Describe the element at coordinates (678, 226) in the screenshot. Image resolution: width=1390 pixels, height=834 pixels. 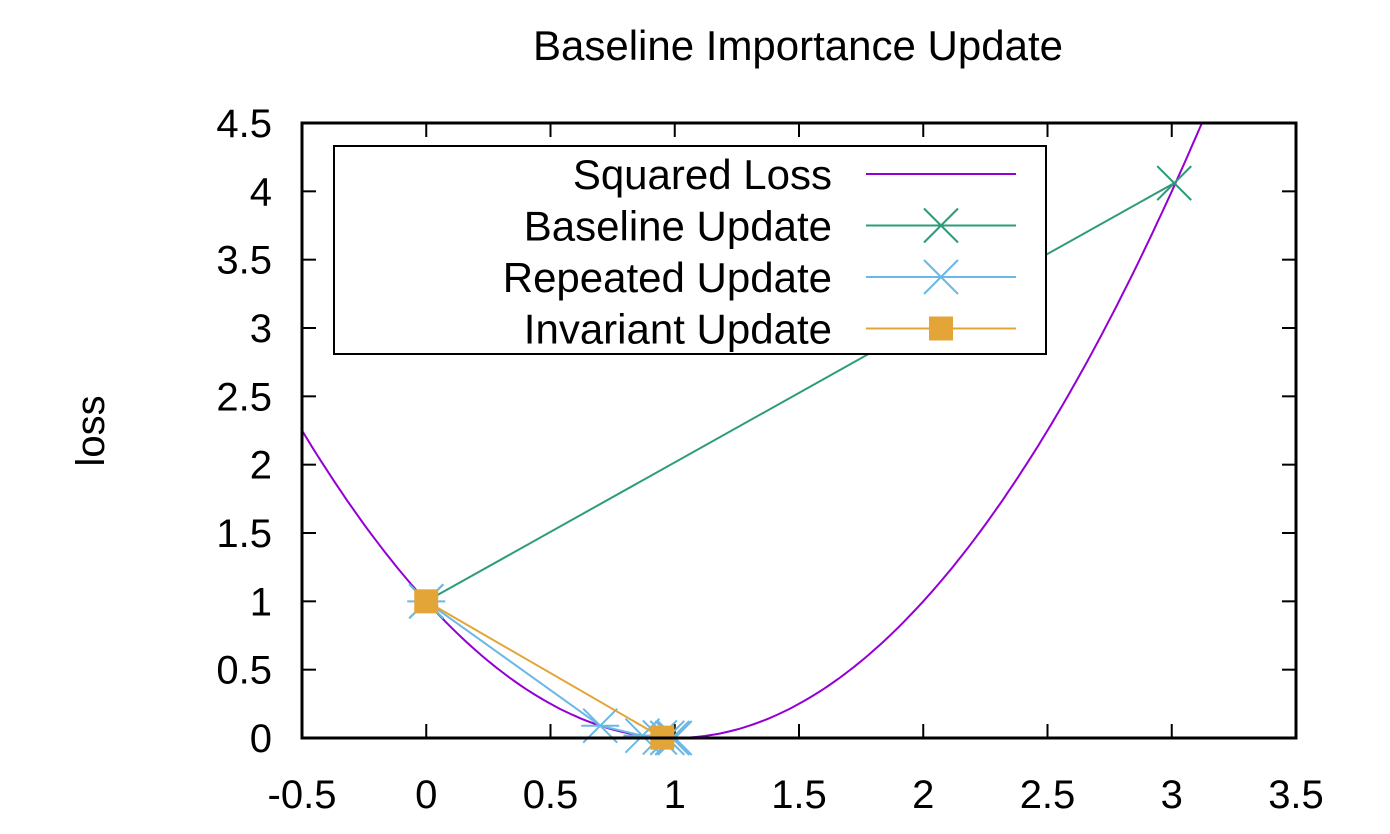
I see `legend-label: Baseline Update` at that location.